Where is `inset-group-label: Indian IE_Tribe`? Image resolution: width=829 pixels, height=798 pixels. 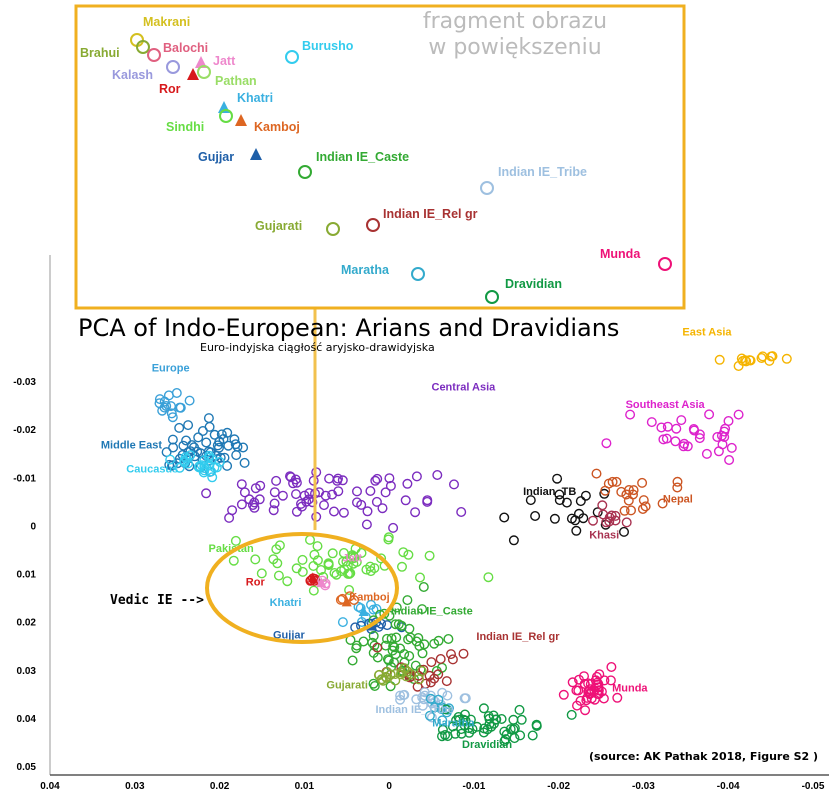
inset-group-label: Indian IE_Tribe is located at coordinates (542, 172).